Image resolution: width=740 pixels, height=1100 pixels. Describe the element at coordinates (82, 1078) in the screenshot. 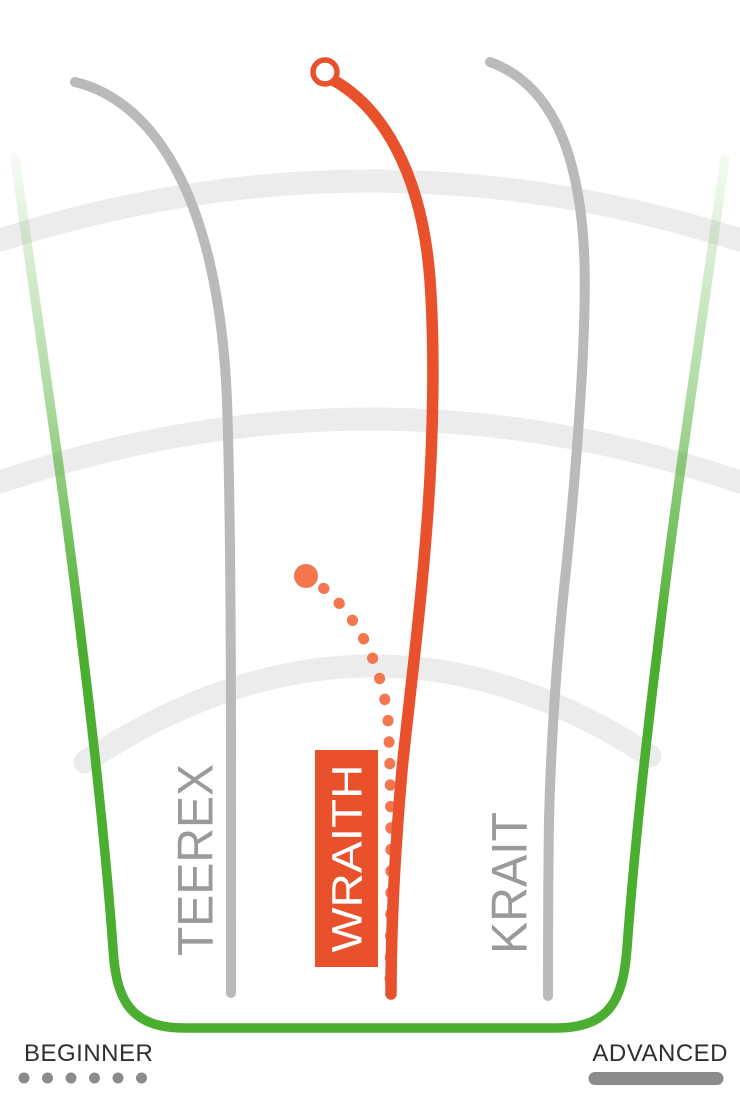

I see `beginner-dots` at that location.